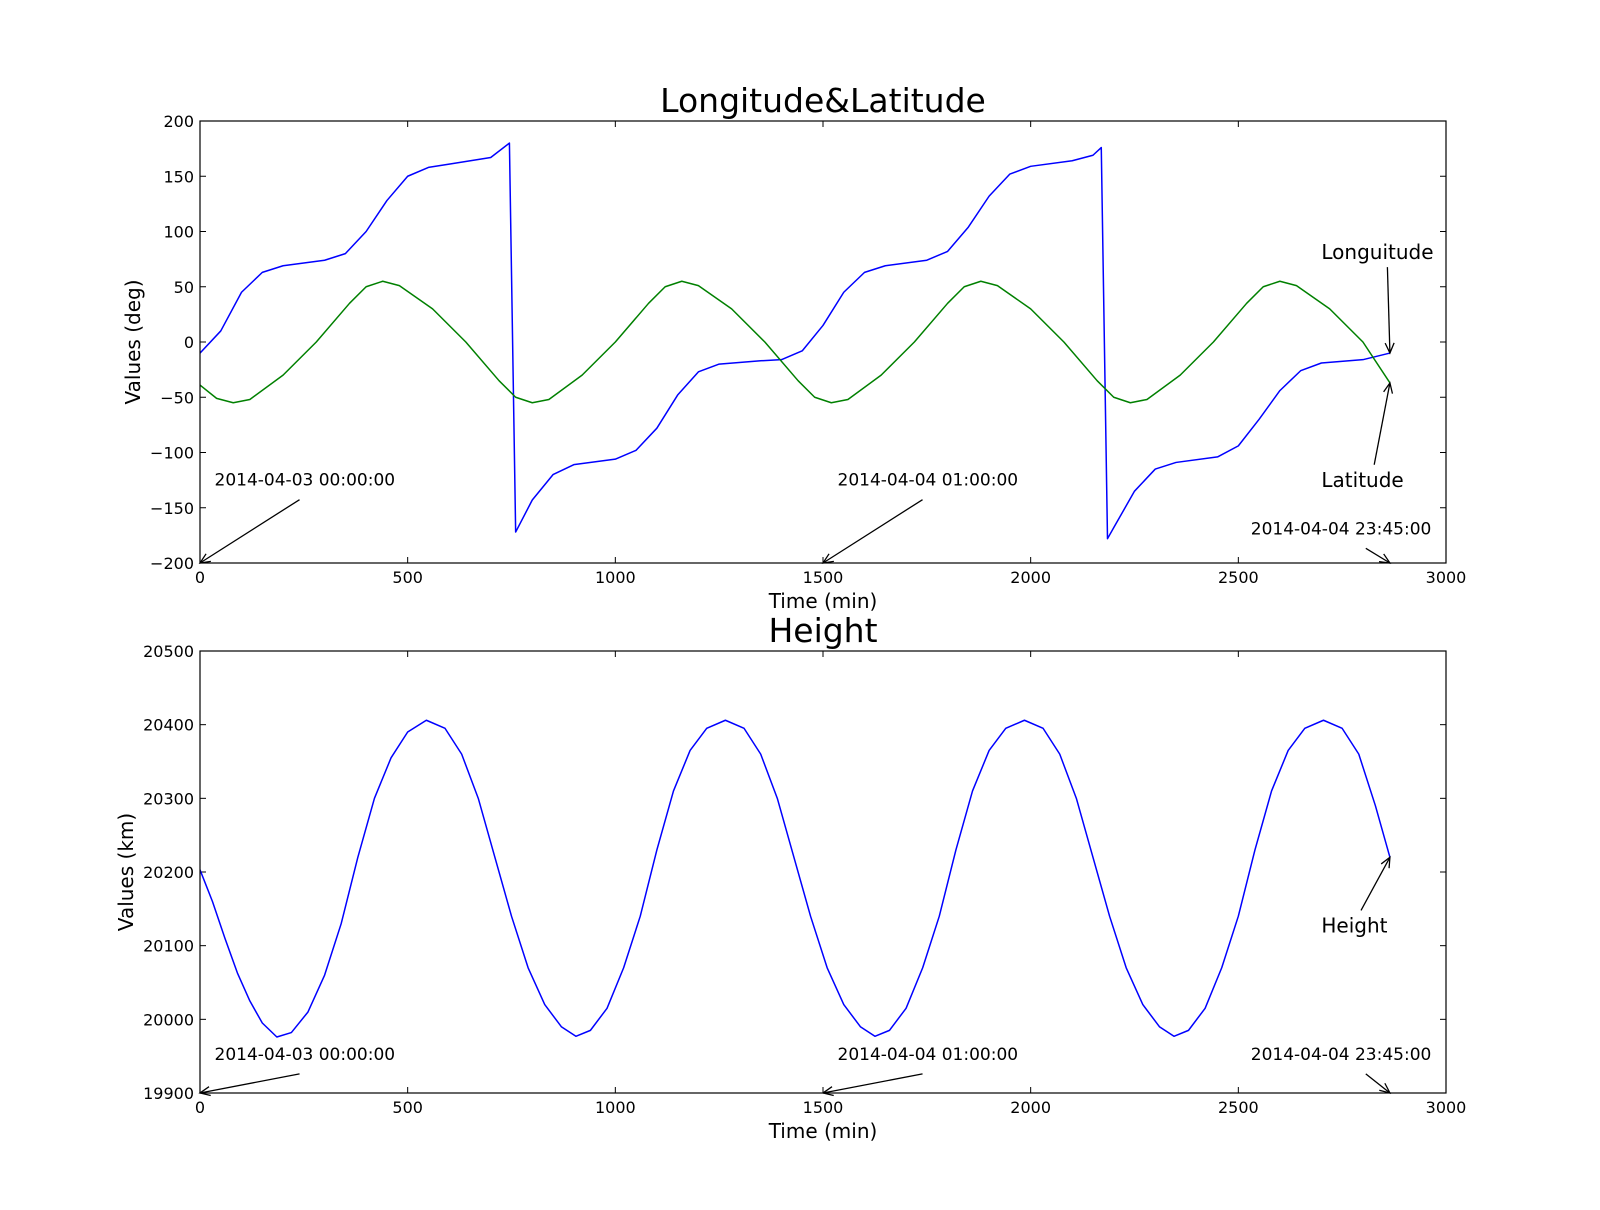 This screenshot has width=1600, height=1210. Describe the element at coordinates (168, 1019) in the screenshot. I see `y-tick-label: 20000` at that location.